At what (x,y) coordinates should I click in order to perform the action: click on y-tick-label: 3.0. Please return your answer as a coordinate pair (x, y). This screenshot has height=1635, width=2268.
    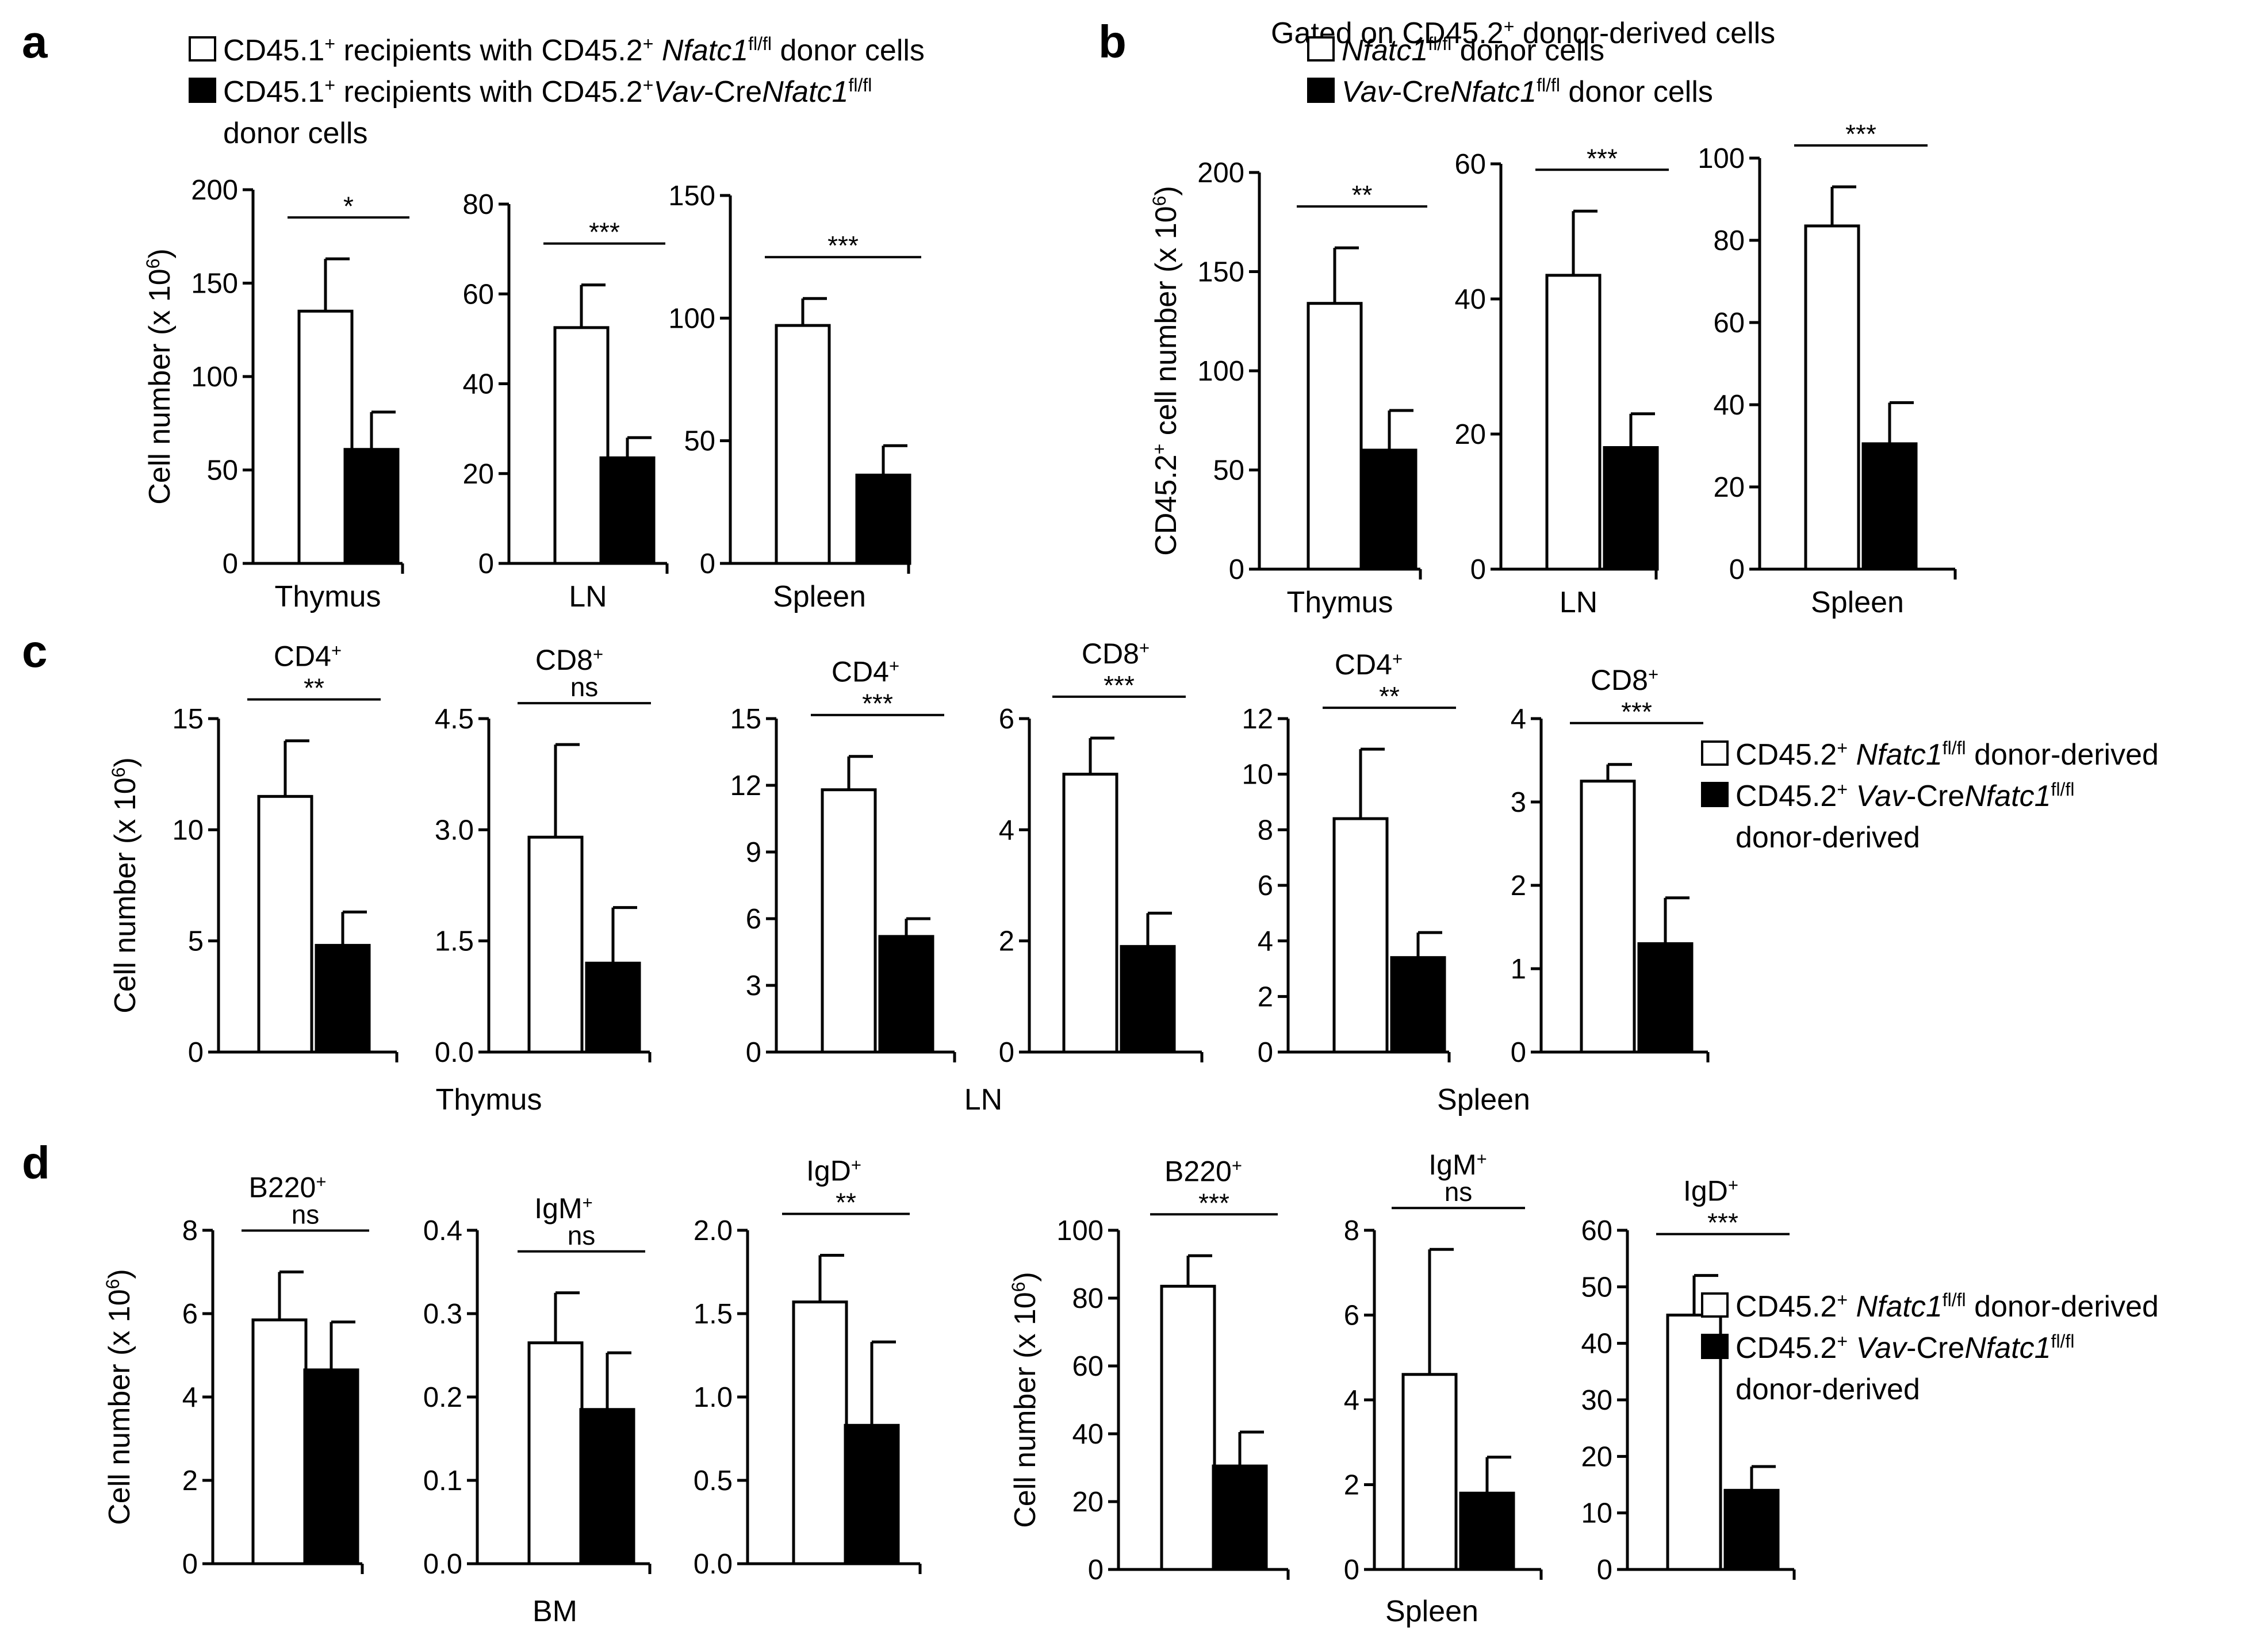
    Looking at the image, I should click on (454, 831).